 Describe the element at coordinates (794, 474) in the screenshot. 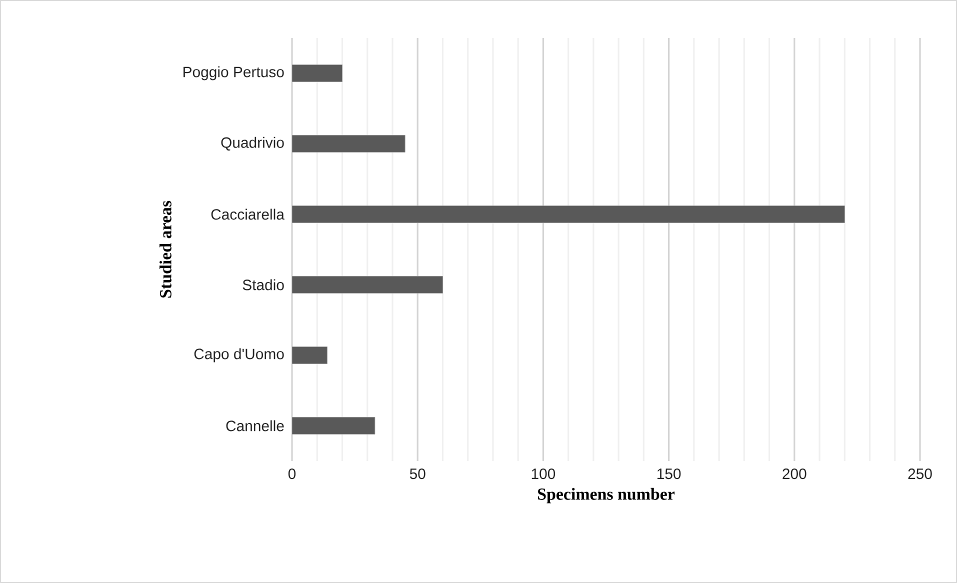

I see `x-tick-label: 200` at that location.